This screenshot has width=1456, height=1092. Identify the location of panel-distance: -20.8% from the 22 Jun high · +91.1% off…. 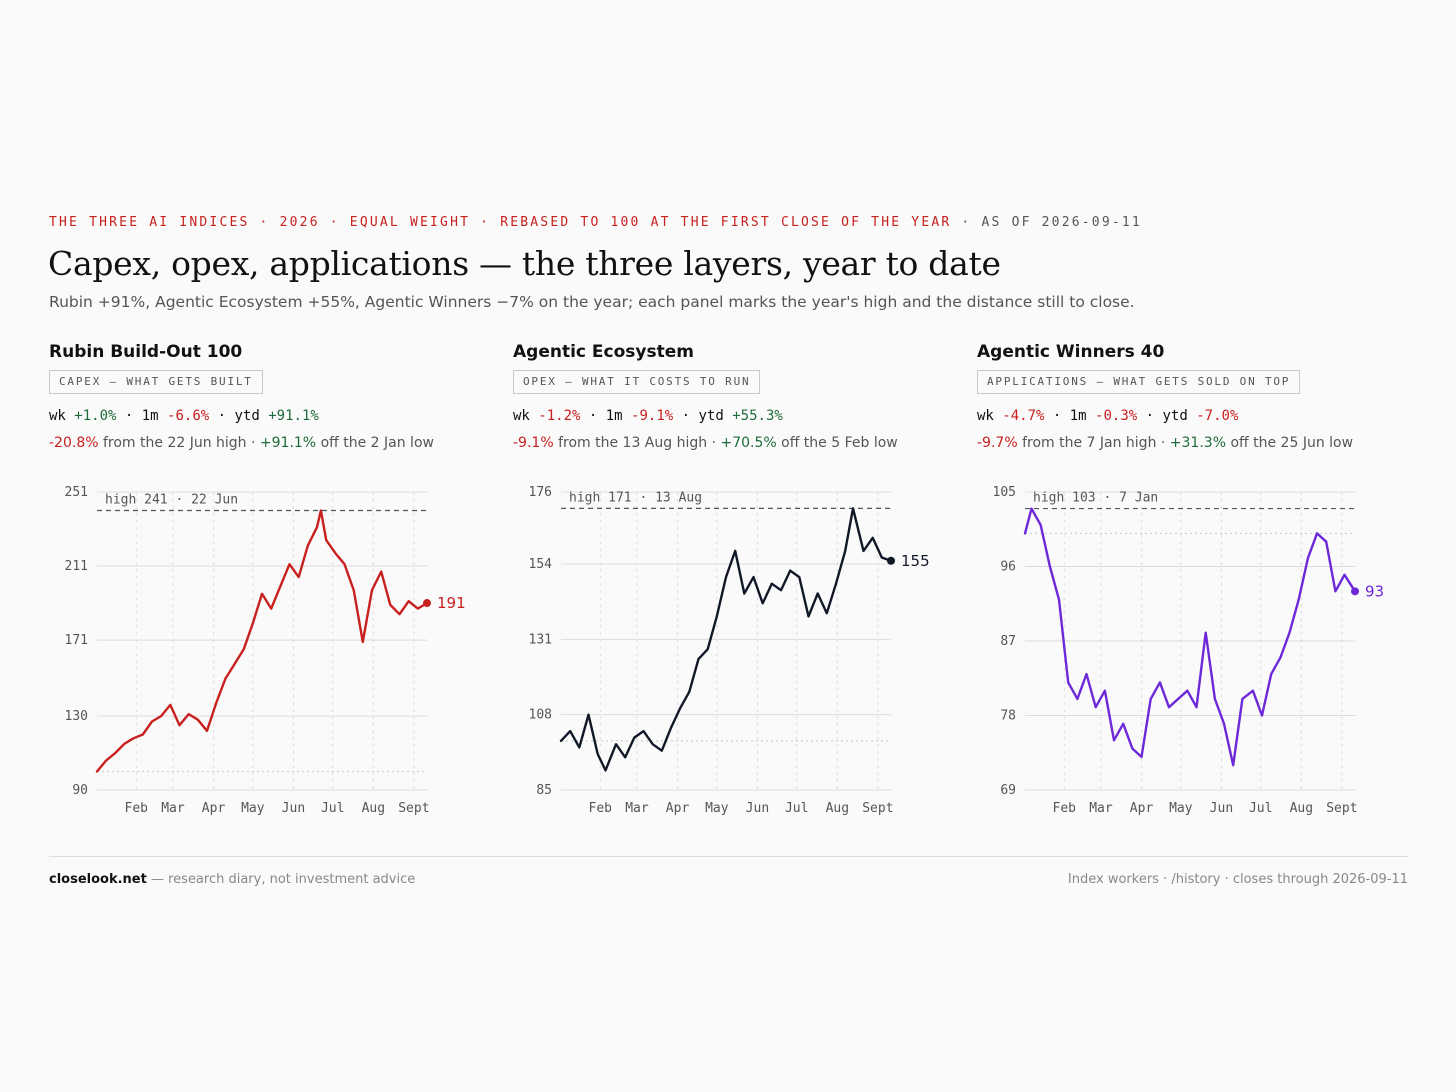
(241, 443).